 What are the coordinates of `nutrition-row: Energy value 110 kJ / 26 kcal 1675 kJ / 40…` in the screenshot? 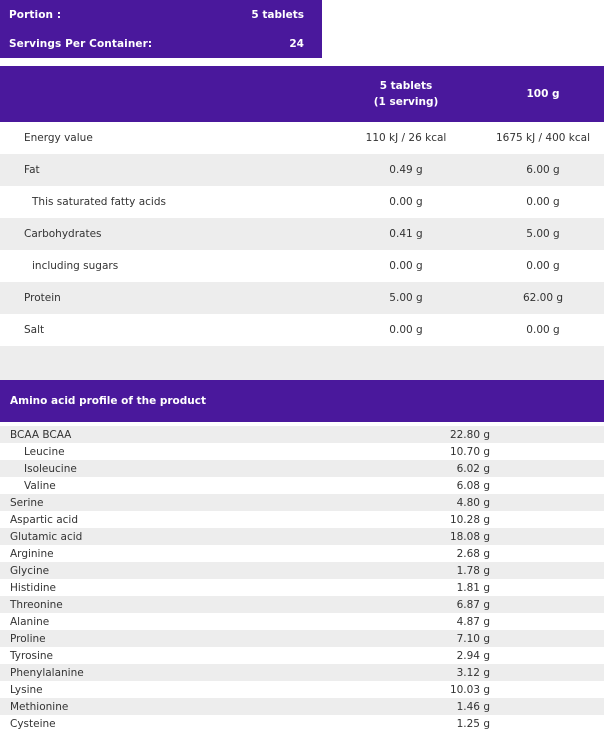 It's located at (302, 138).